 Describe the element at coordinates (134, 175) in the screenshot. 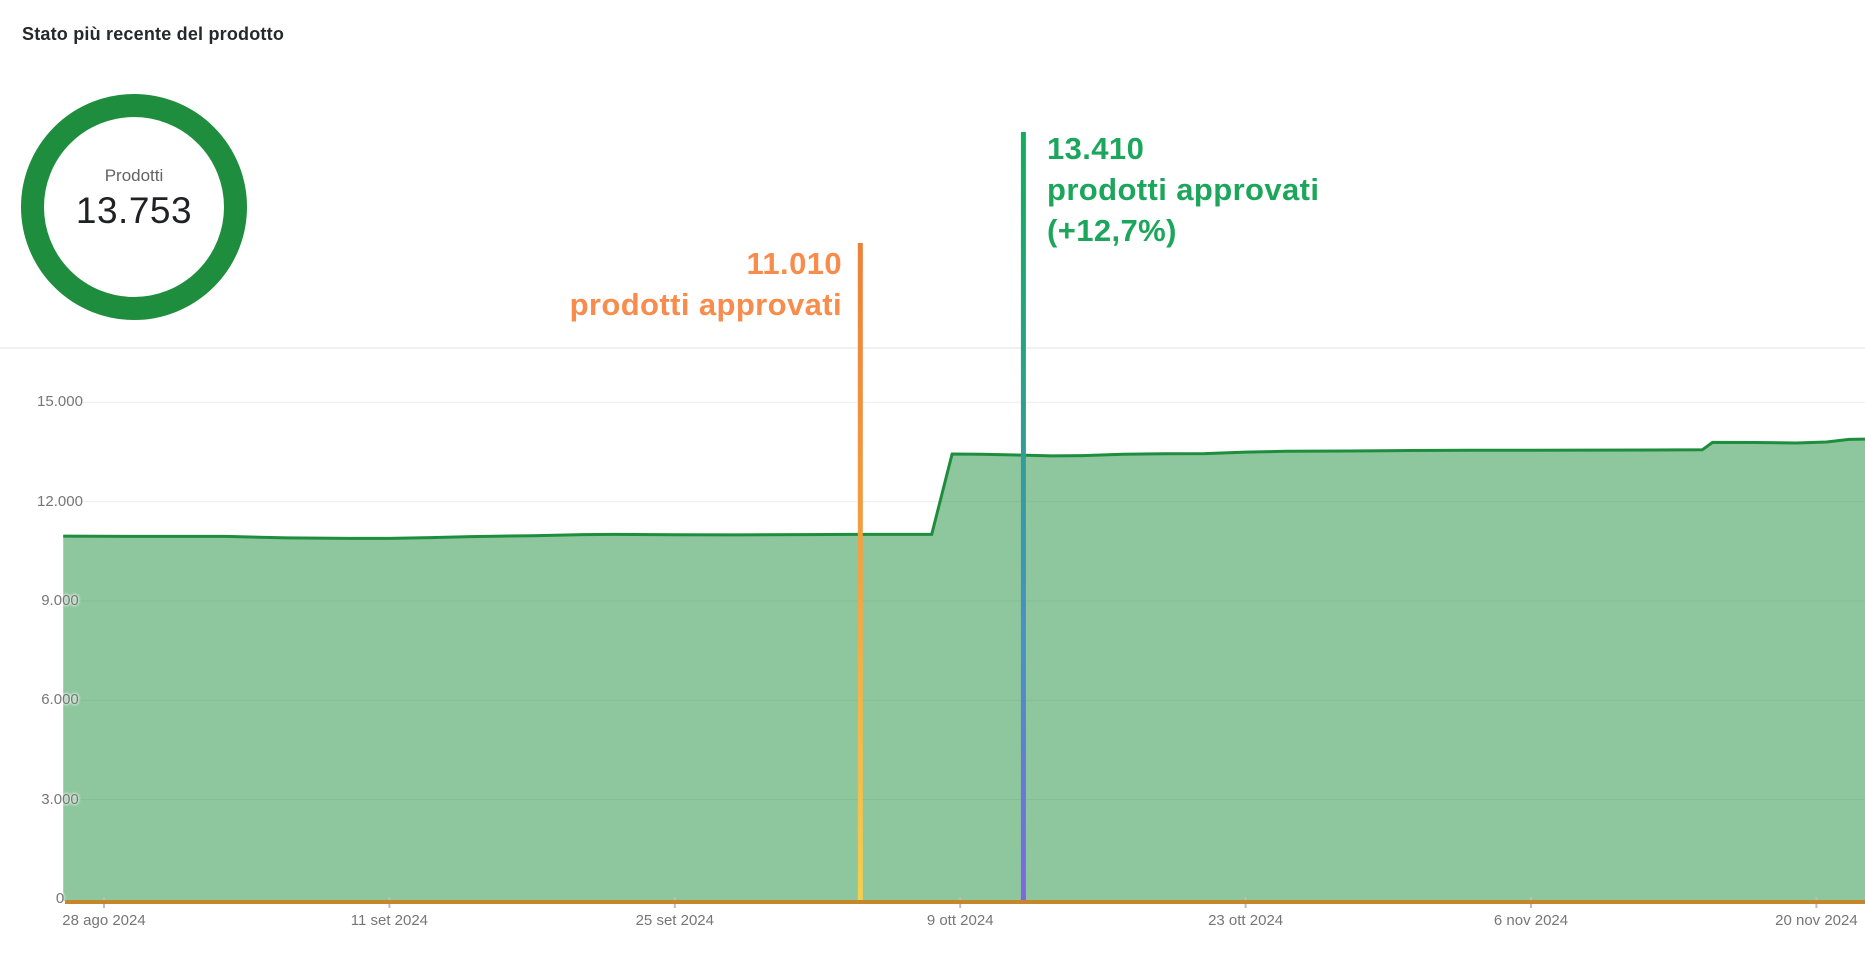

I see `donut-label: Prodotti` at that location.